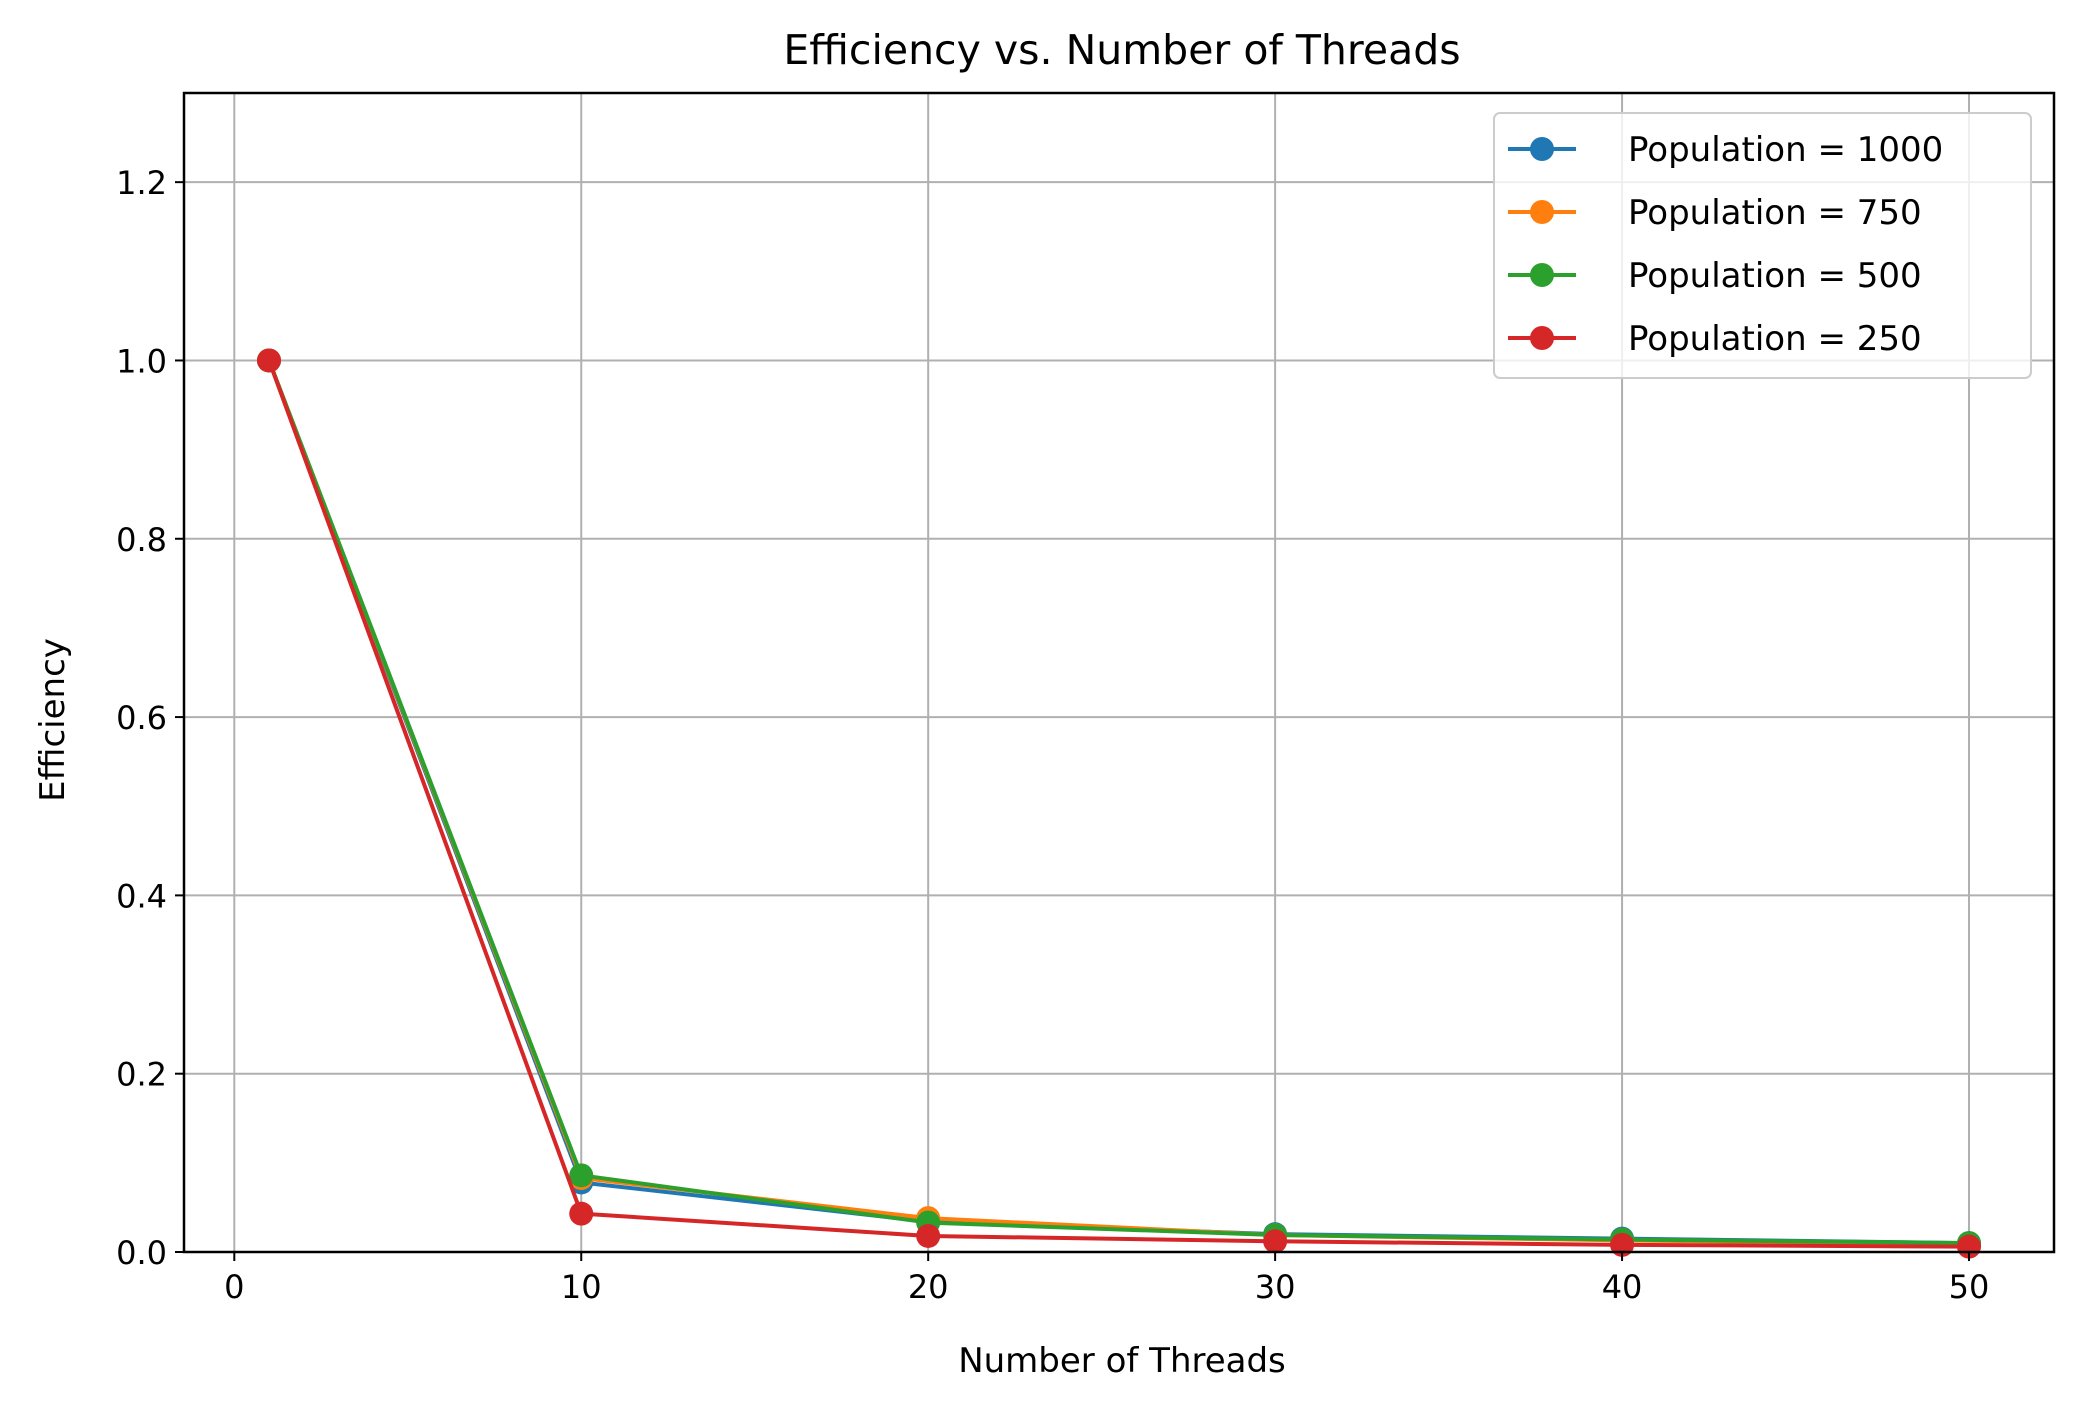 The width and height of the screenshot is (2074, 1407). I want to click on x-tick-label: 20, so click(928, 1287).